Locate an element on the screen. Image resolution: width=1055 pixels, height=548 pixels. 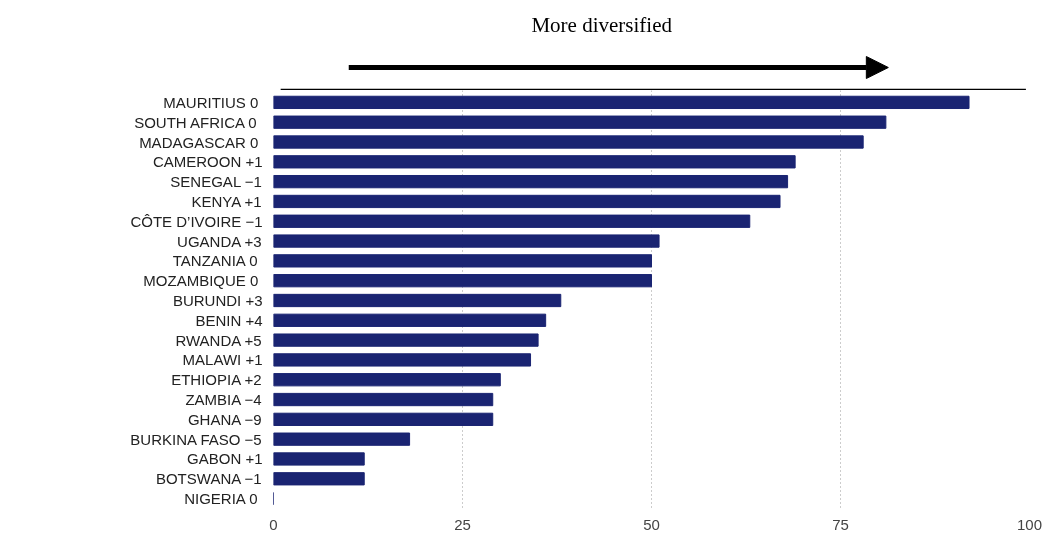
y-tick-label: BURKINA FASO −5 is located at coordinates (196, 439).